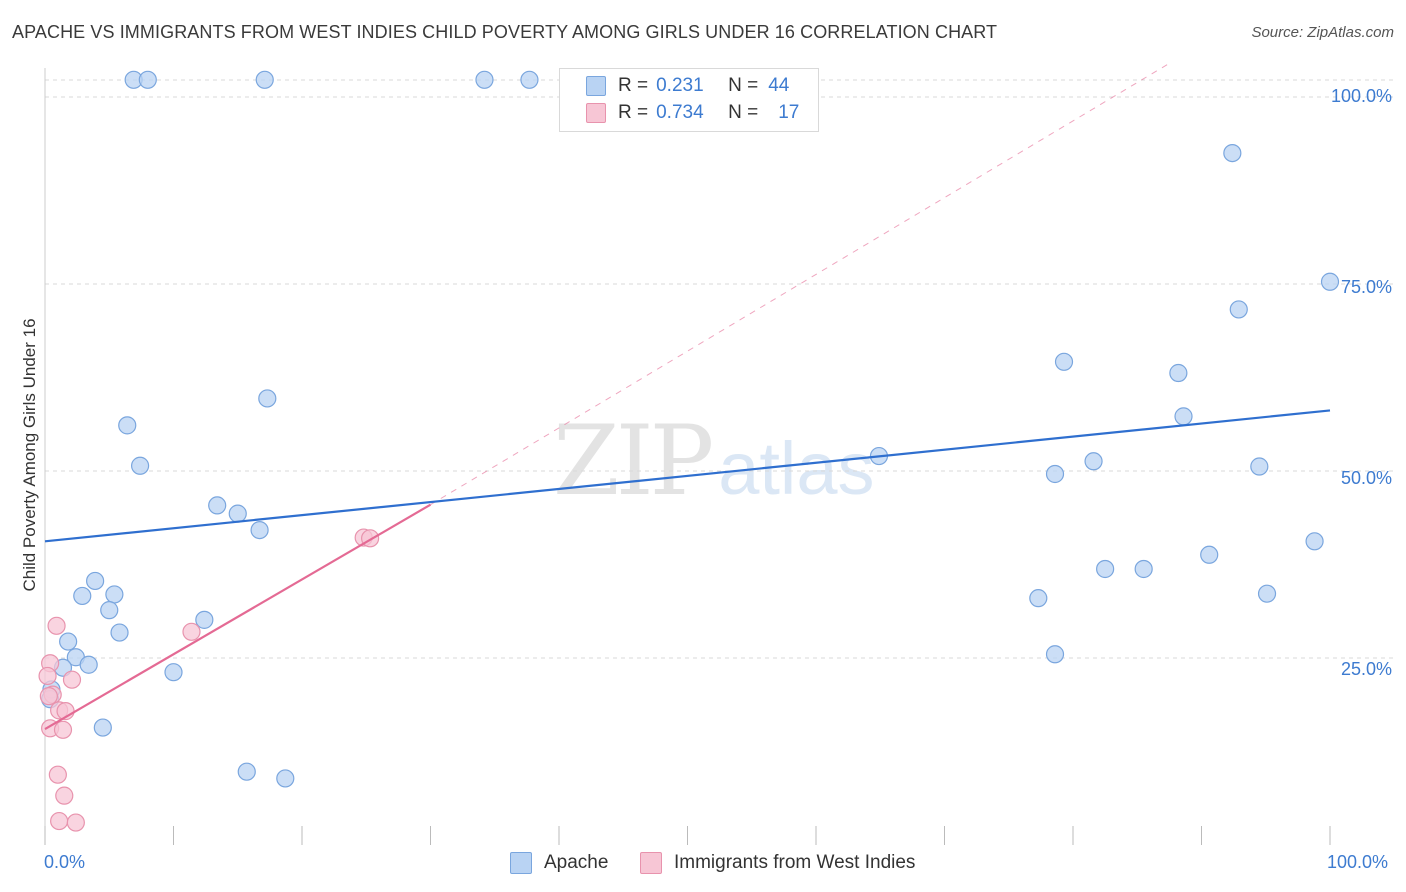  I want to click on series-legend: Apache Immigrants from West Indies, so click(703, 865).